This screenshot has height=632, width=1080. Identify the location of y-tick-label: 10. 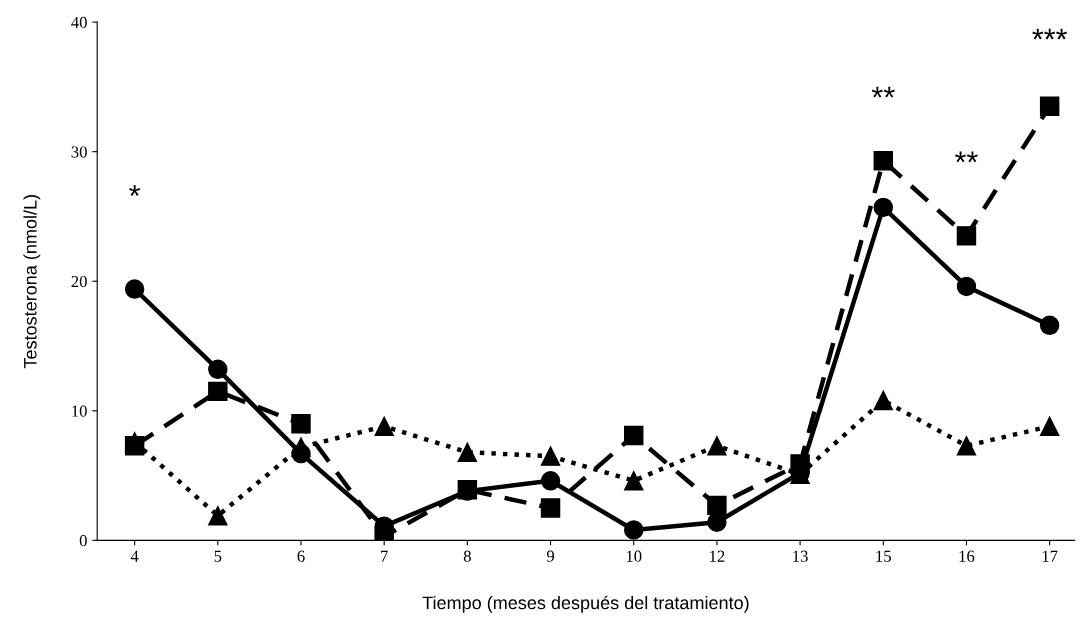
(79, 411).